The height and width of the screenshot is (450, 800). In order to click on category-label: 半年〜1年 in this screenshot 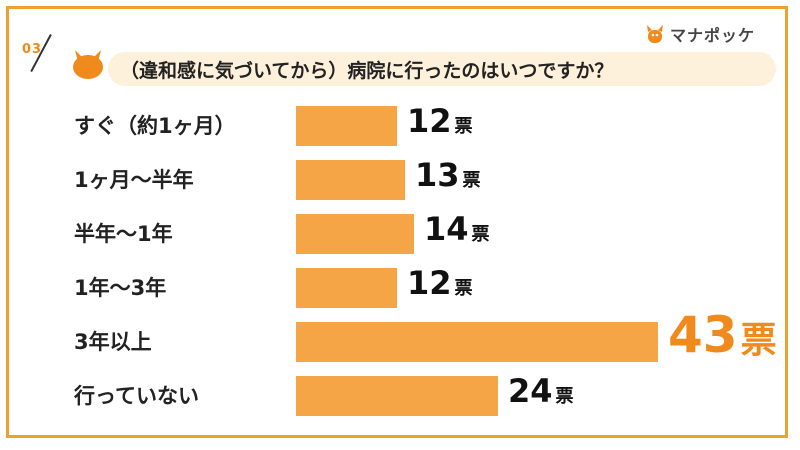, I will do `click(123, 234)`.